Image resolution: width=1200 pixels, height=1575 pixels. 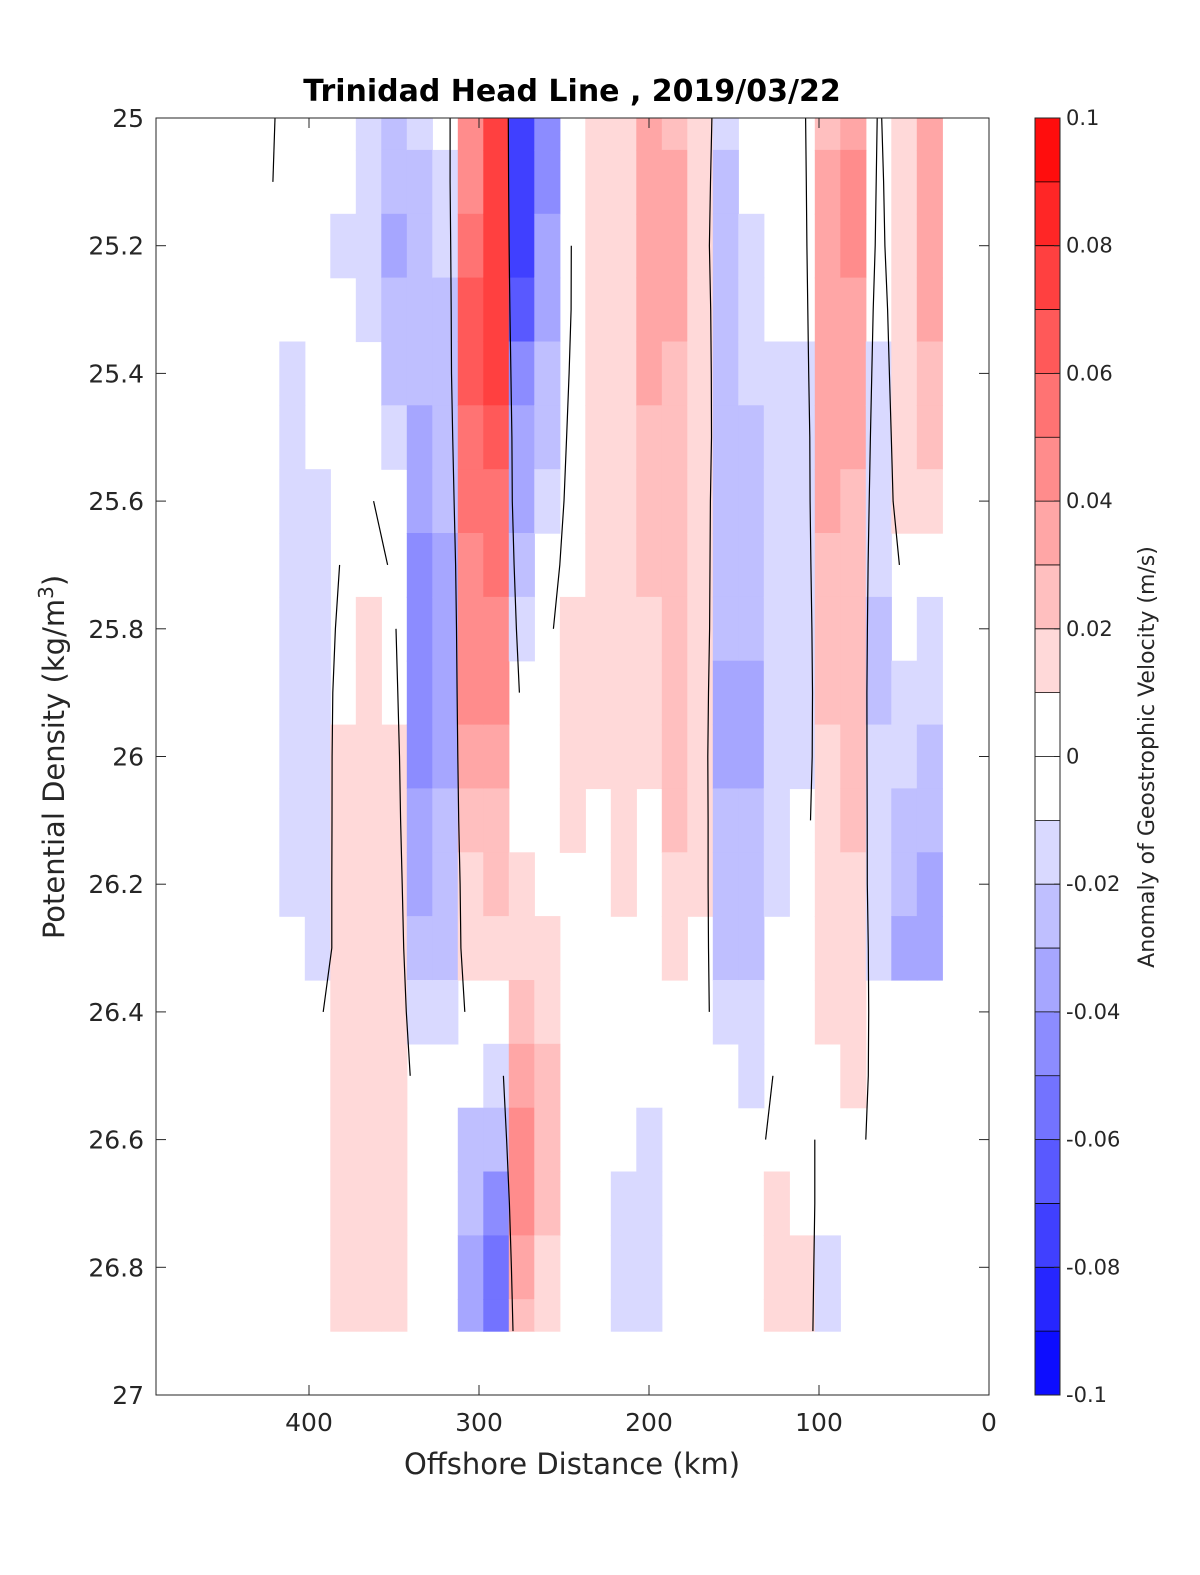 I want to click on colorbar-tick-label: -0.08, so click(x=1093, y=1267).